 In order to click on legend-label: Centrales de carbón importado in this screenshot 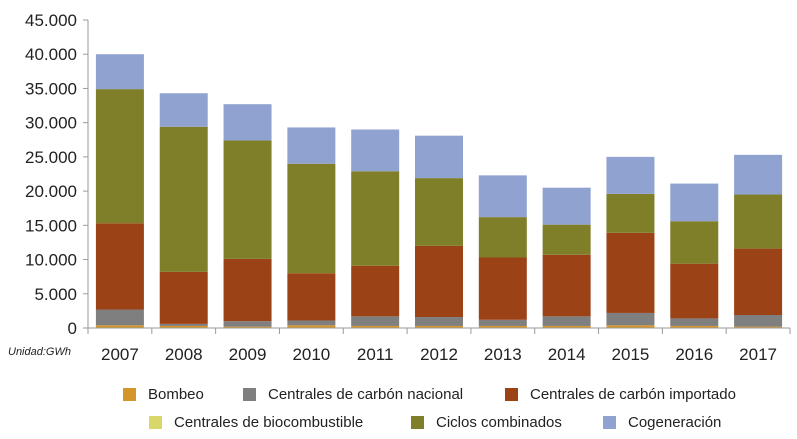, I will do `click(633, 394)`.